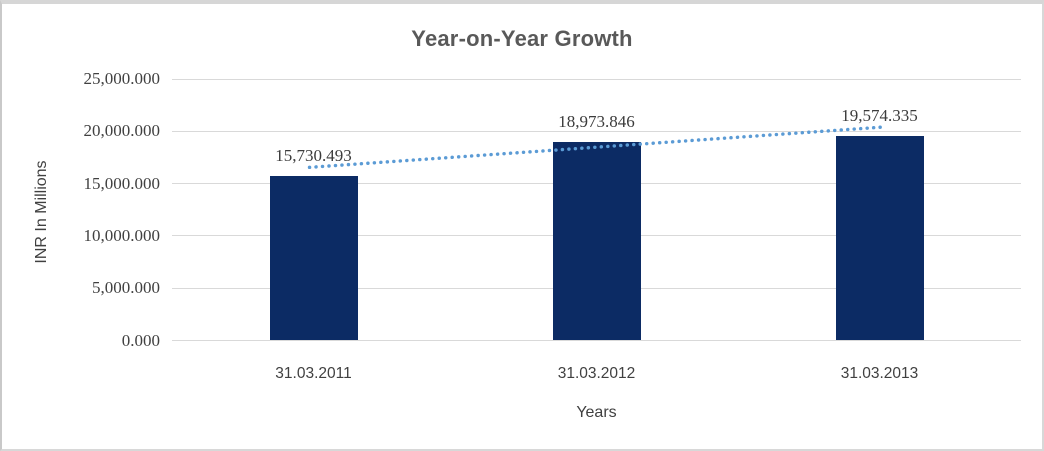  What do you see at coordinates (122, 183) in the screenshot?
I see `y-axis-tick-label: 15,000.000` at bounding box center [122, 183].